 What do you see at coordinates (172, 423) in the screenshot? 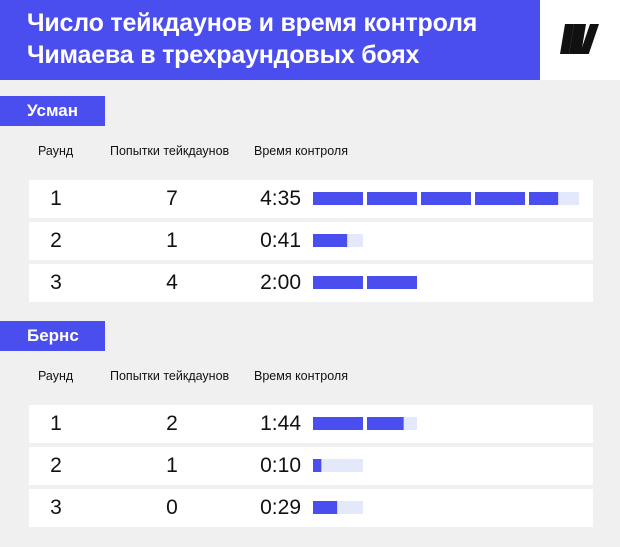
I see `takedown-attempts-cell: 2` at bounding box center [172, 423].